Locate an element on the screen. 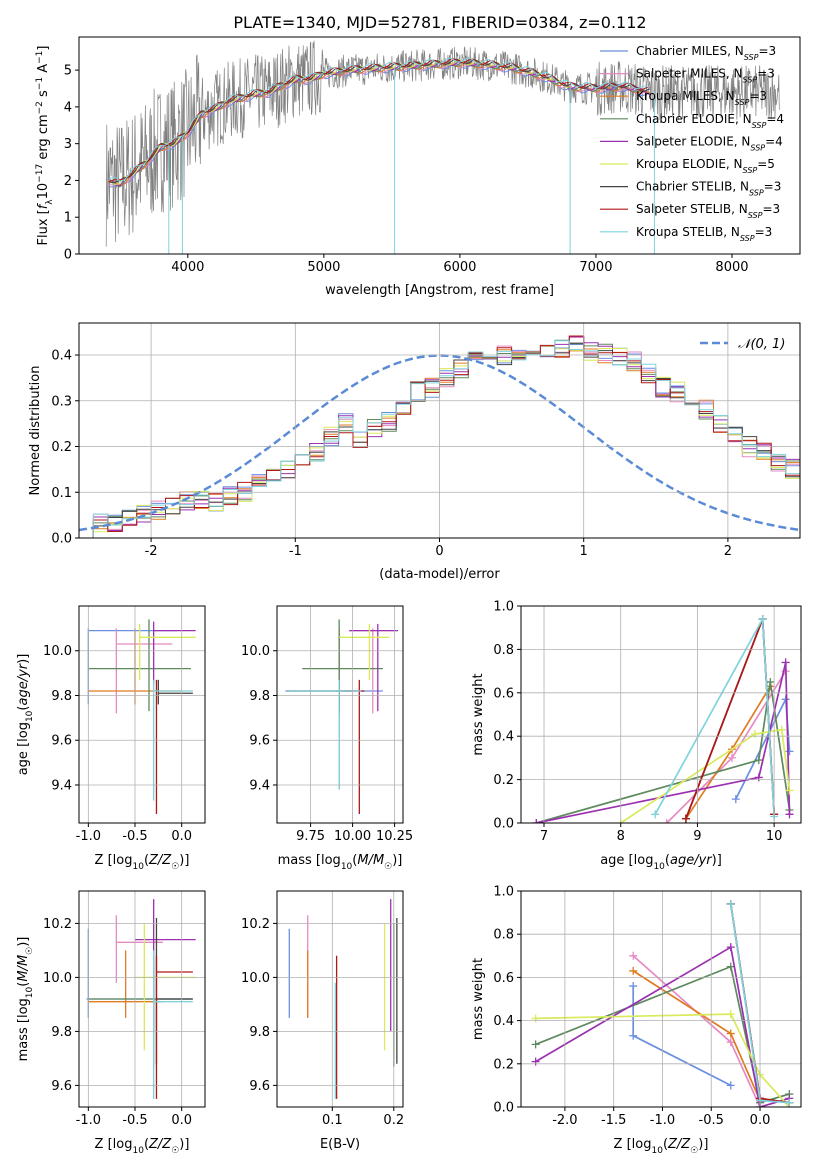 The image size is (819, 1170). legend-label: Chabrier STELIB, NSSP=3 is located at coordinates (708, 189).